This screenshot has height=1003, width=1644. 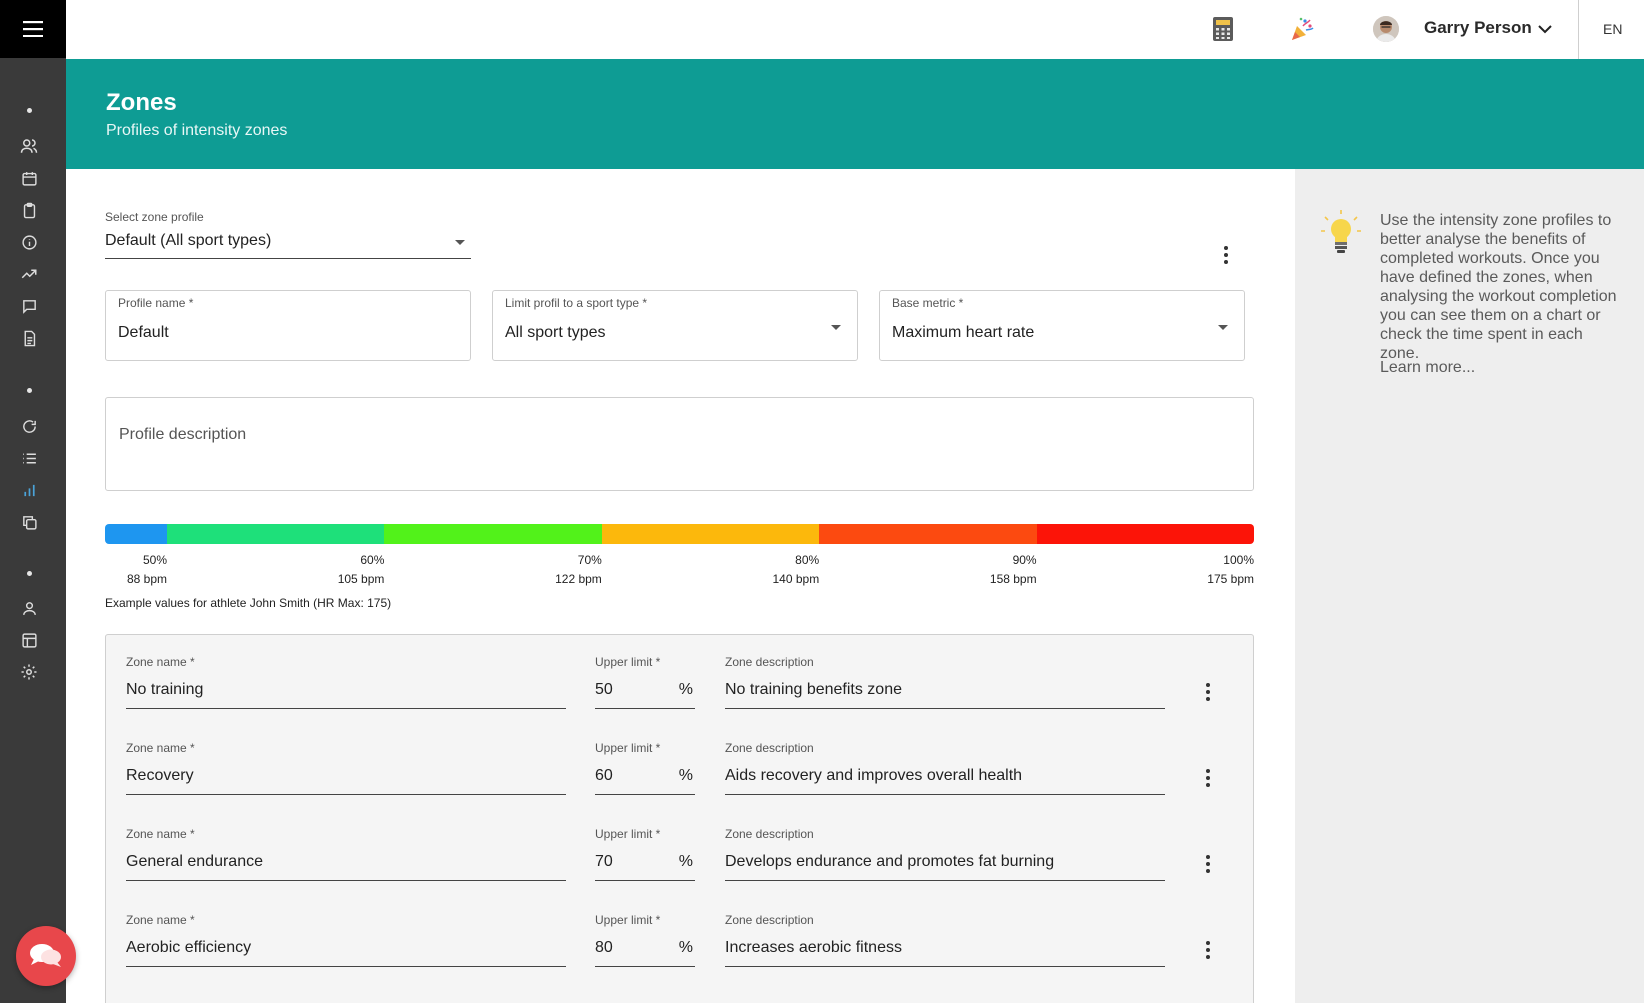 What do you see at coordinates (645, 865) in the screenshot?
I see `upper-limit-input: 70%` at bounding box center [645, 865].